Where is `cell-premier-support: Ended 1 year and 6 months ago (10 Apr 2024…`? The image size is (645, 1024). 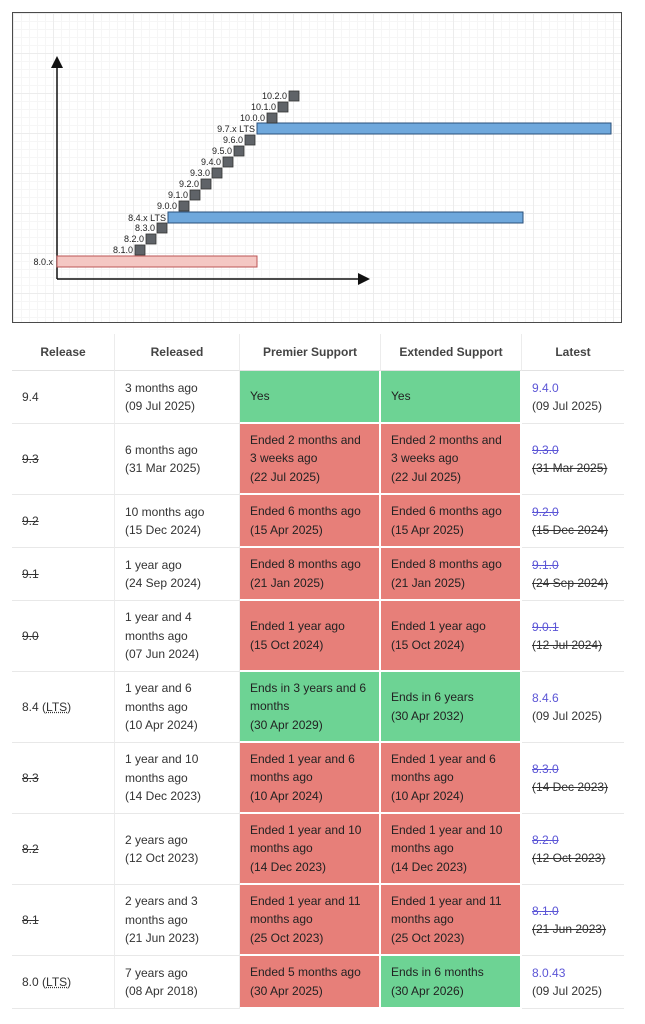
cell-premier-support: Ended 1 year and 6 months ago (10 Apr 2024… is located at coordinates (310, 778).